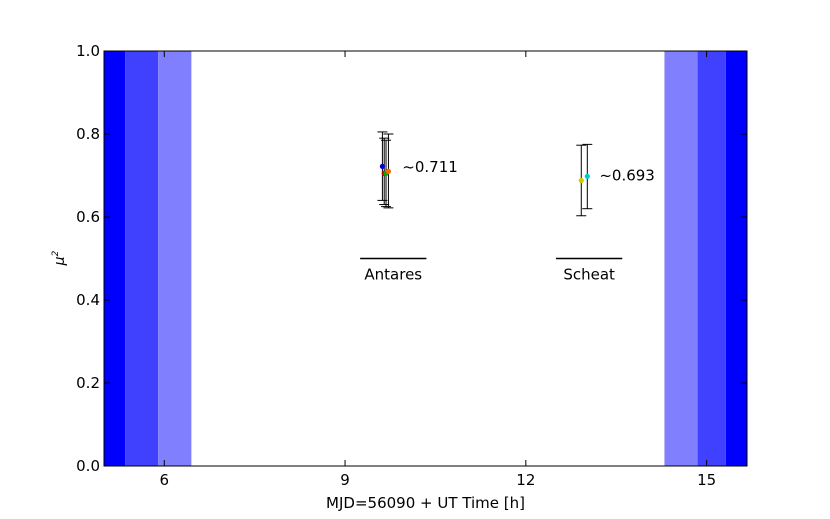  Describe the element at coordinates (484, 173) in the screenshot. I see `data-points` at that location.